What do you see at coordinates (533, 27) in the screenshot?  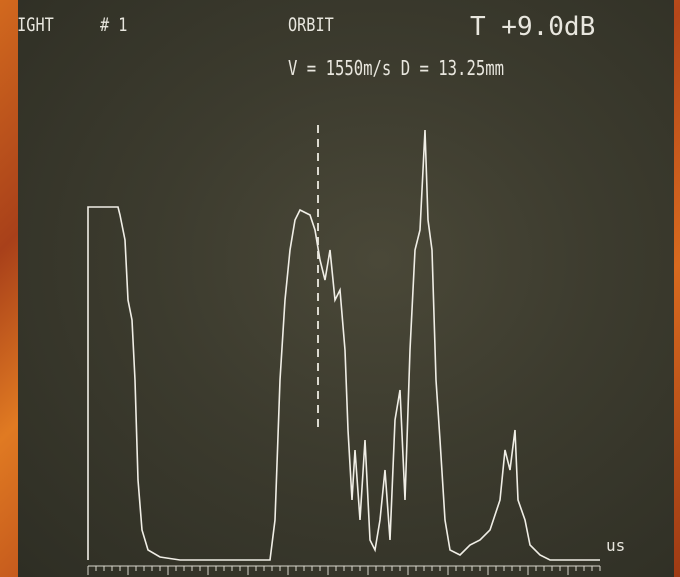 I see `gain-label: T +9.0dB` at bounding box center [533, 27].